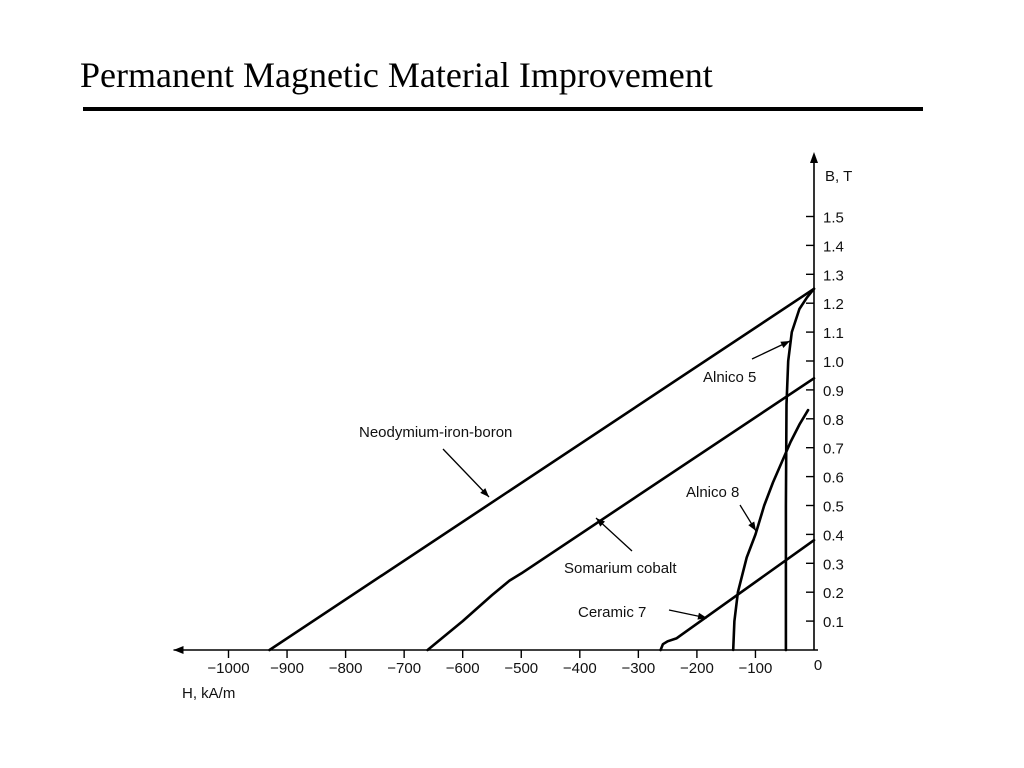  I want to click on y-tick-label: 1.0, so click(833, 362).